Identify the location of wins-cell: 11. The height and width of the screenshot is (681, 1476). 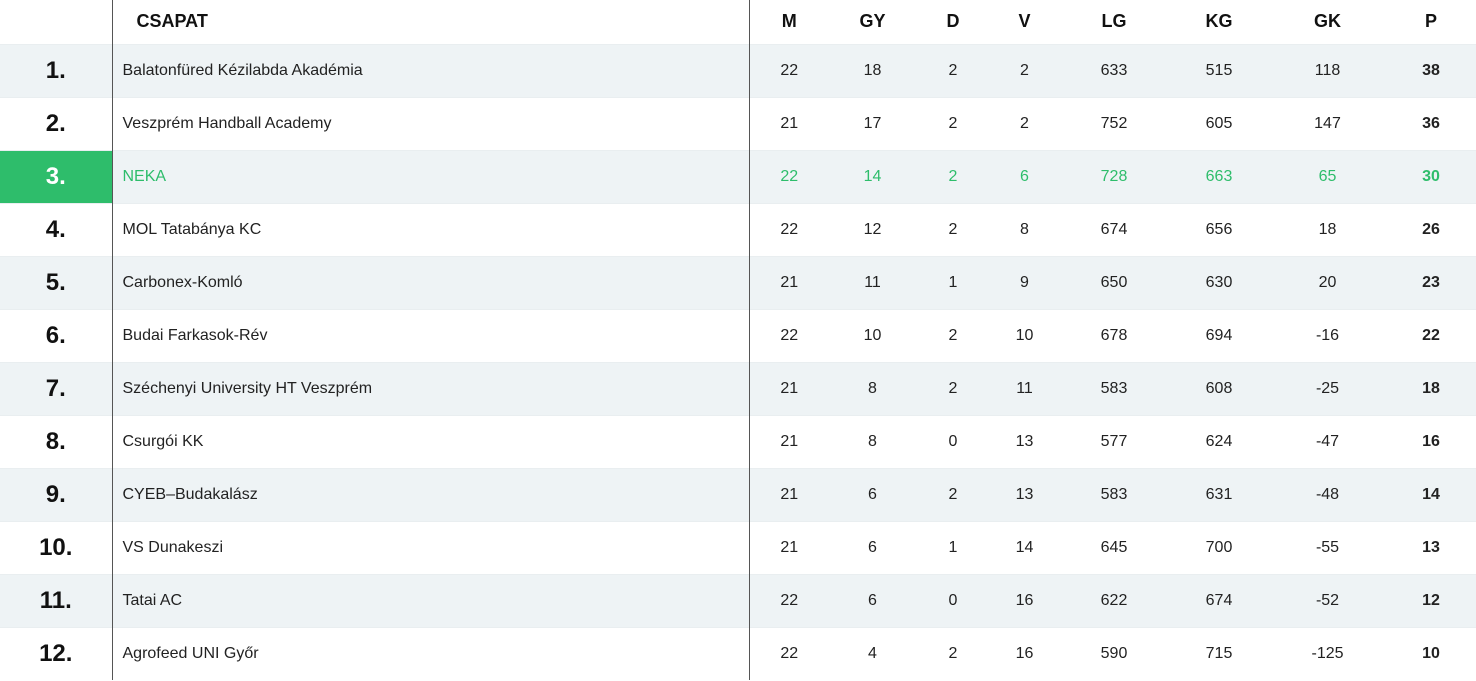
(872, 282).